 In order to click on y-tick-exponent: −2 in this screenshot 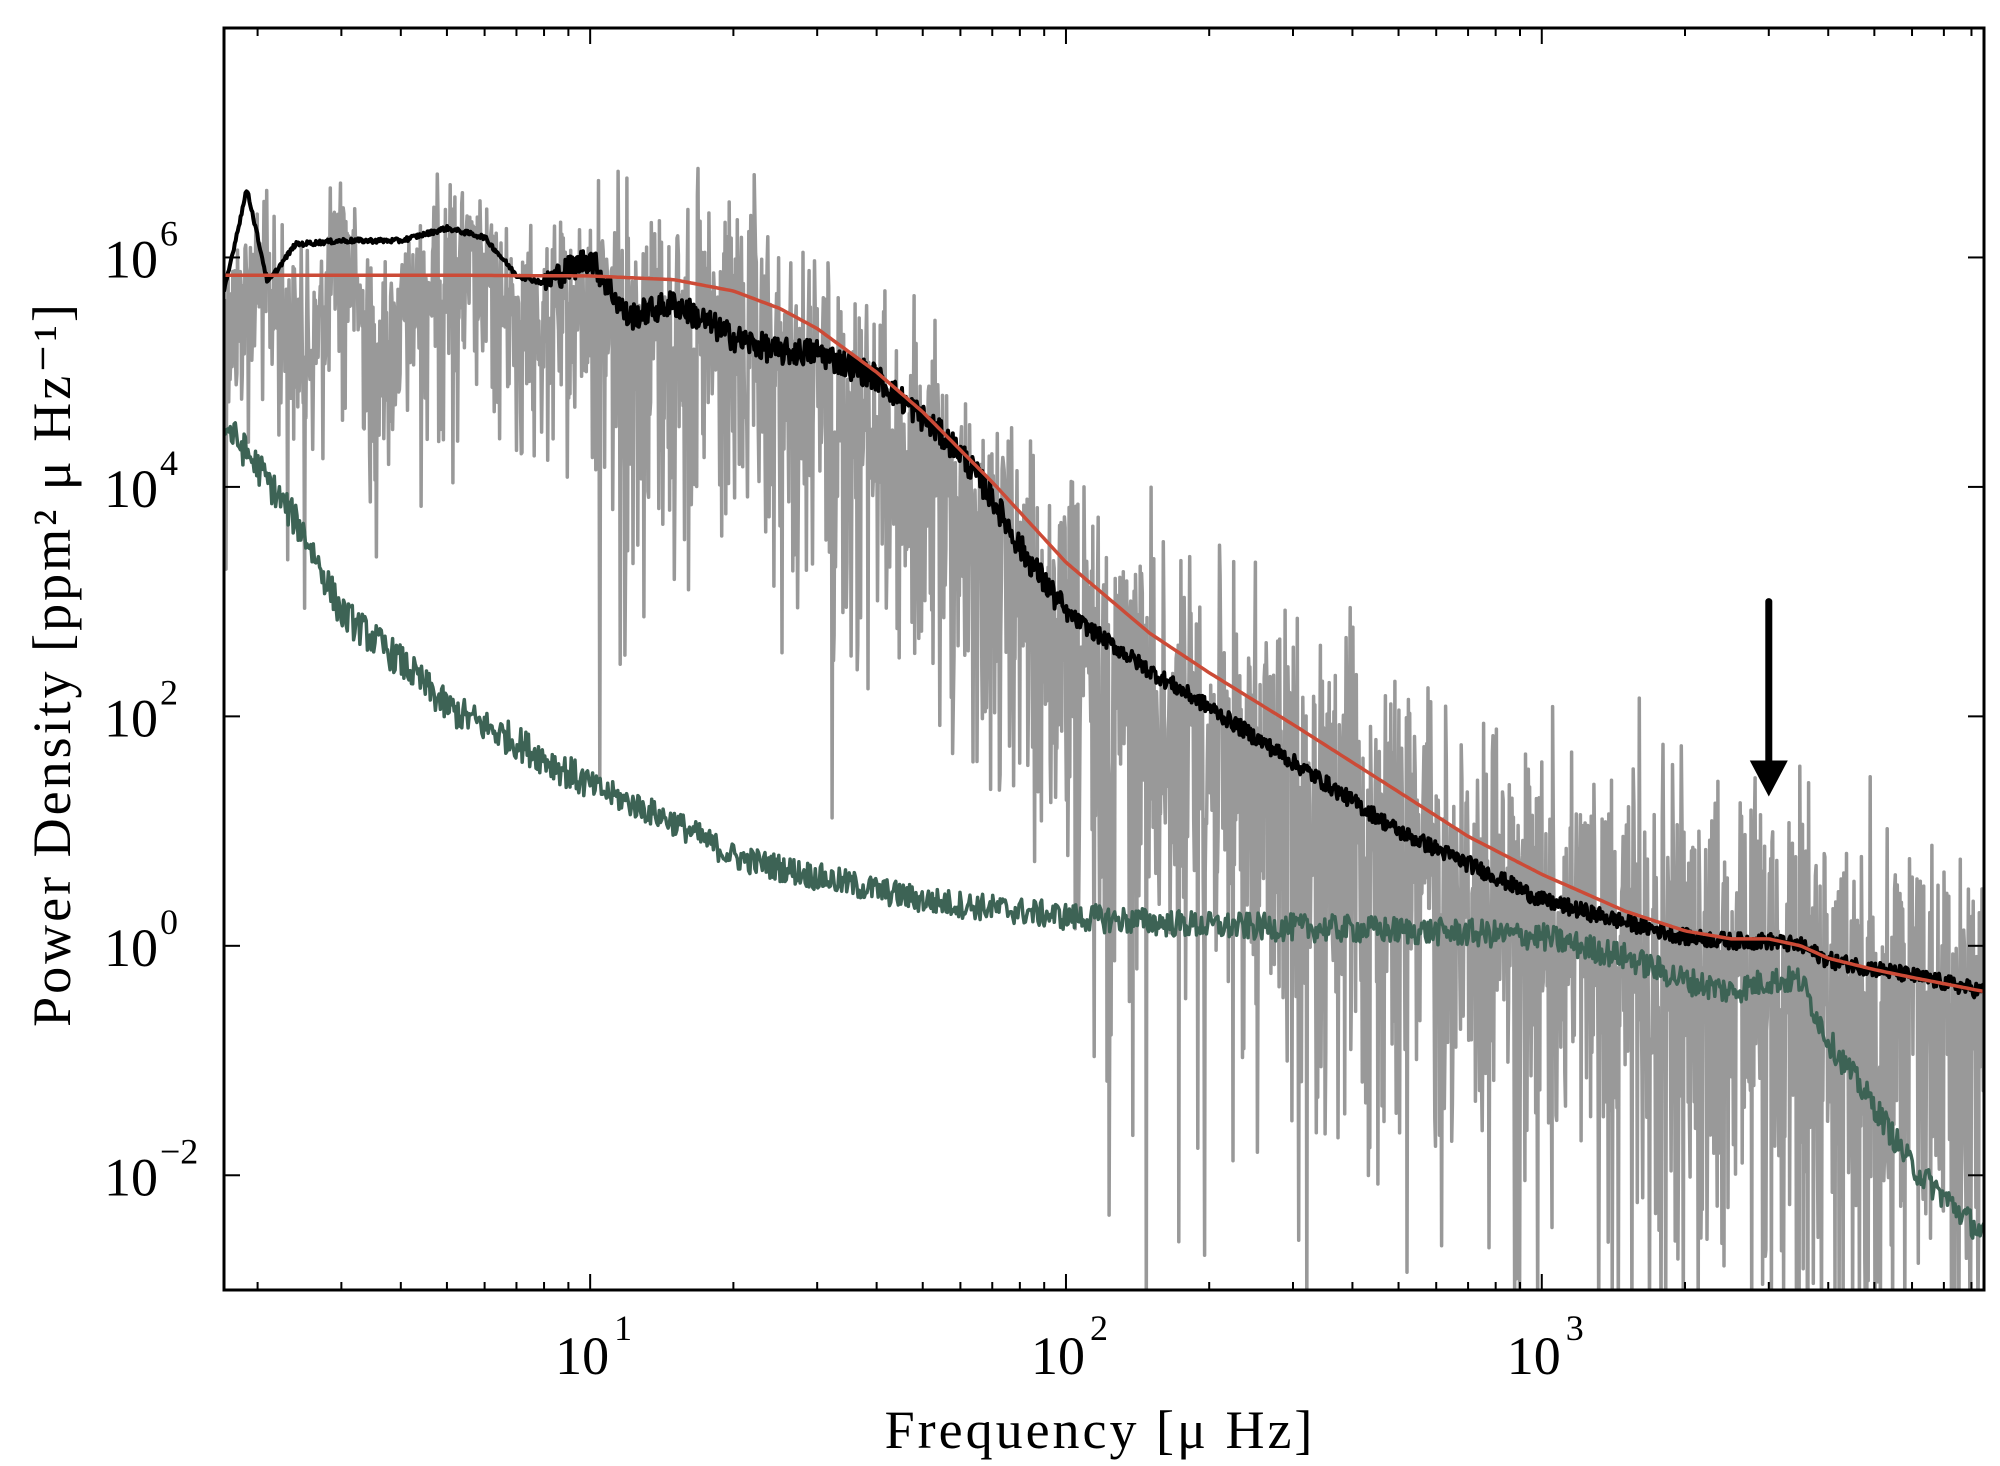, I will do `click(179, 1151)`.